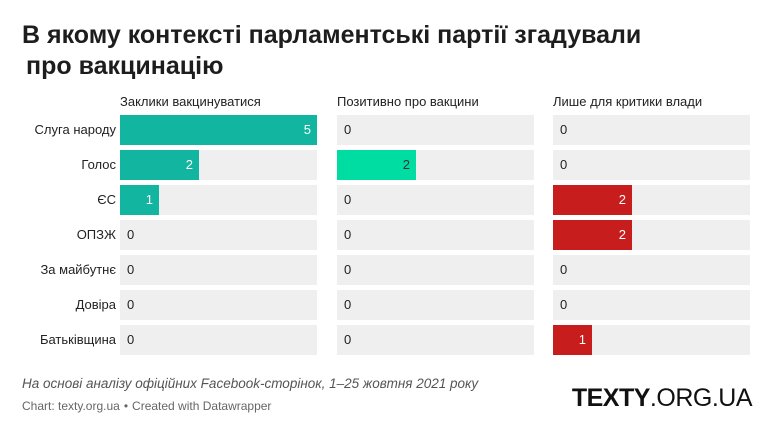 The height and width of the screenshot is (437, 780). I want to click on bar-track: 5, so click(218, 130).